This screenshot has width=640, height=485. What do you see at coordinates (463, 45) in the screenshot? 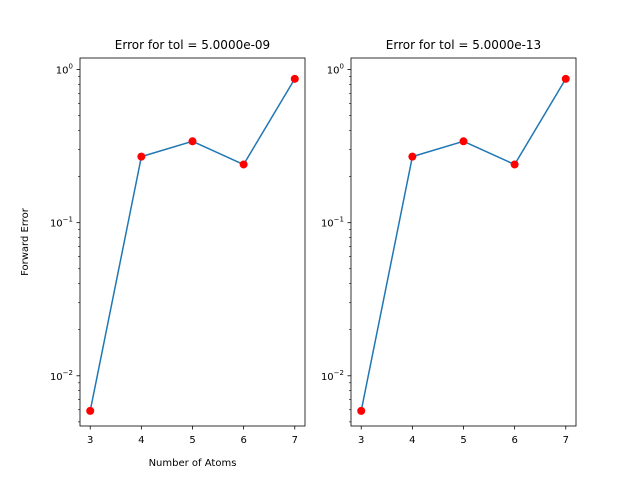
I see `chart-title: Error for tol = 5.0000e-13` at bounding box center [463, 45].